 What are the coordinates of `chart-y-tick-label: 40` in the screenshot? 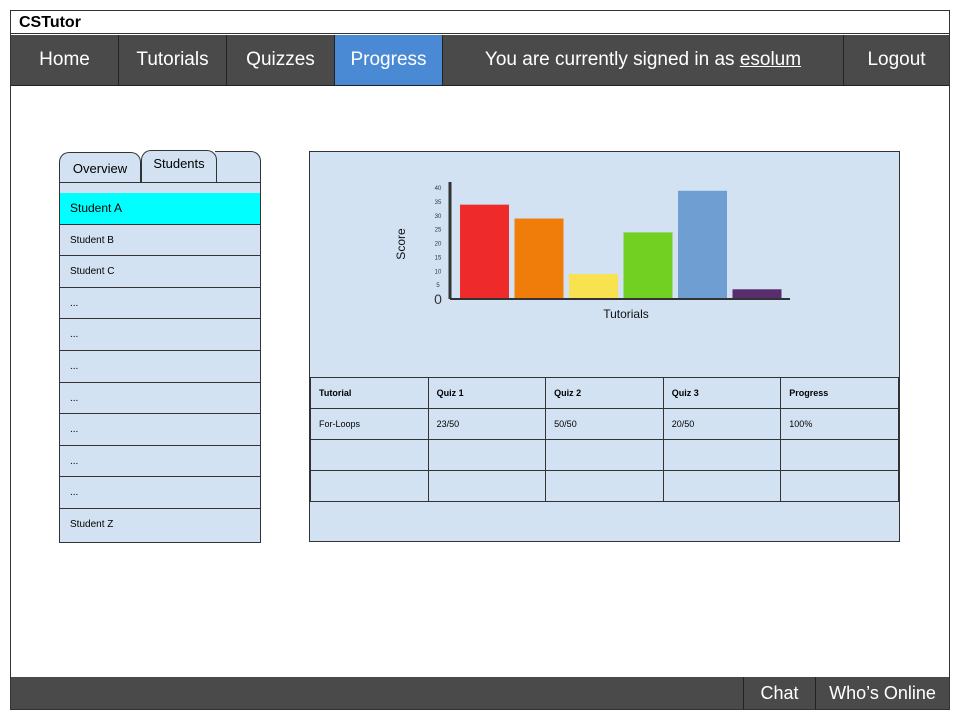 It's located at (438, 189).